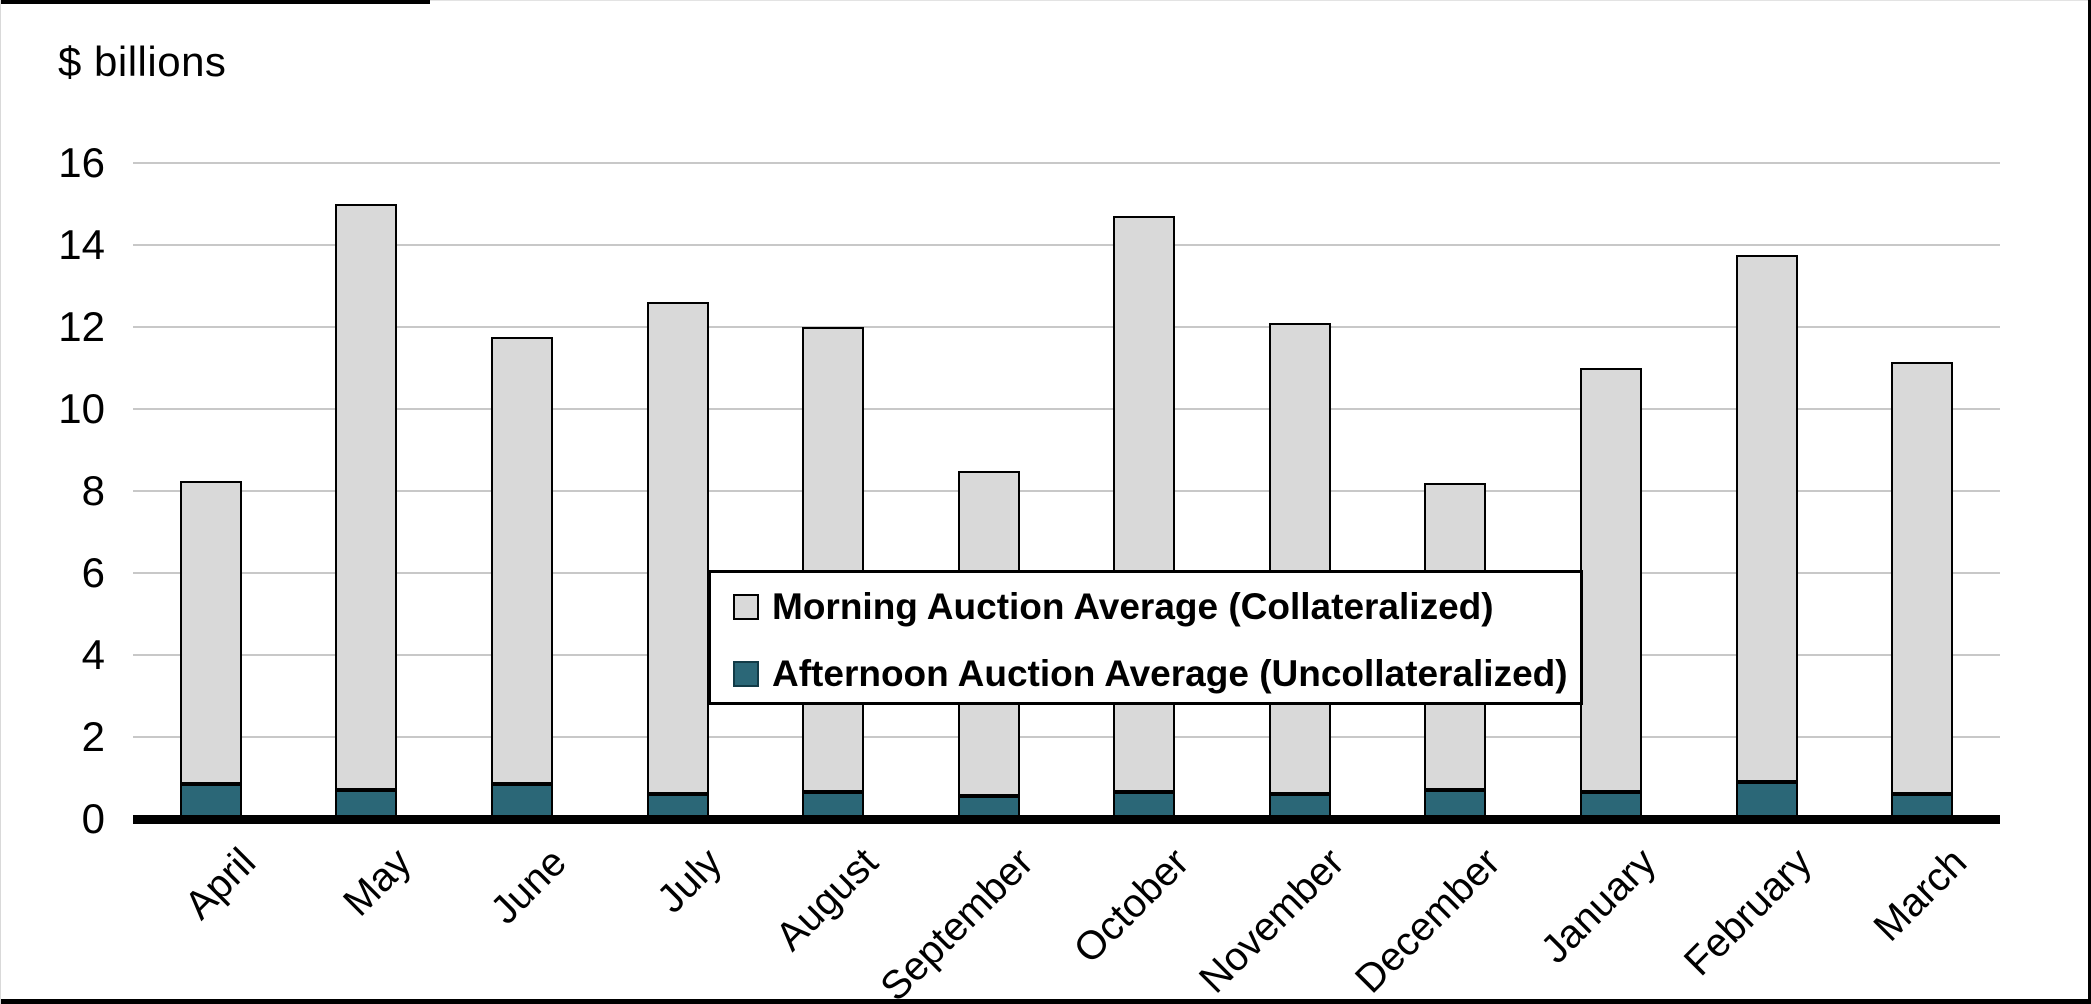  What do you see at coordinates (1920, 895) in the screenshot?
I see `x-tick-label-march: March` at bounding box center [1920, 895].